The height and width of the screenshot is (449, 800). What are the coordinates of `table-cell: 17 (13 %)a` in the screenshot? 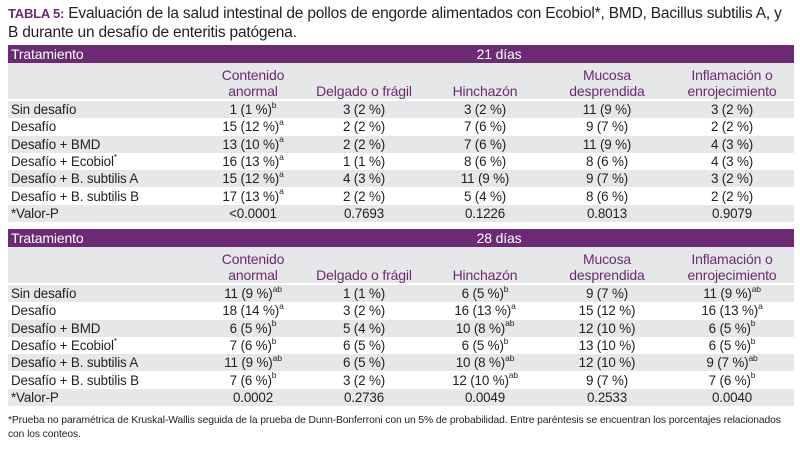 It's located at (253, 196).